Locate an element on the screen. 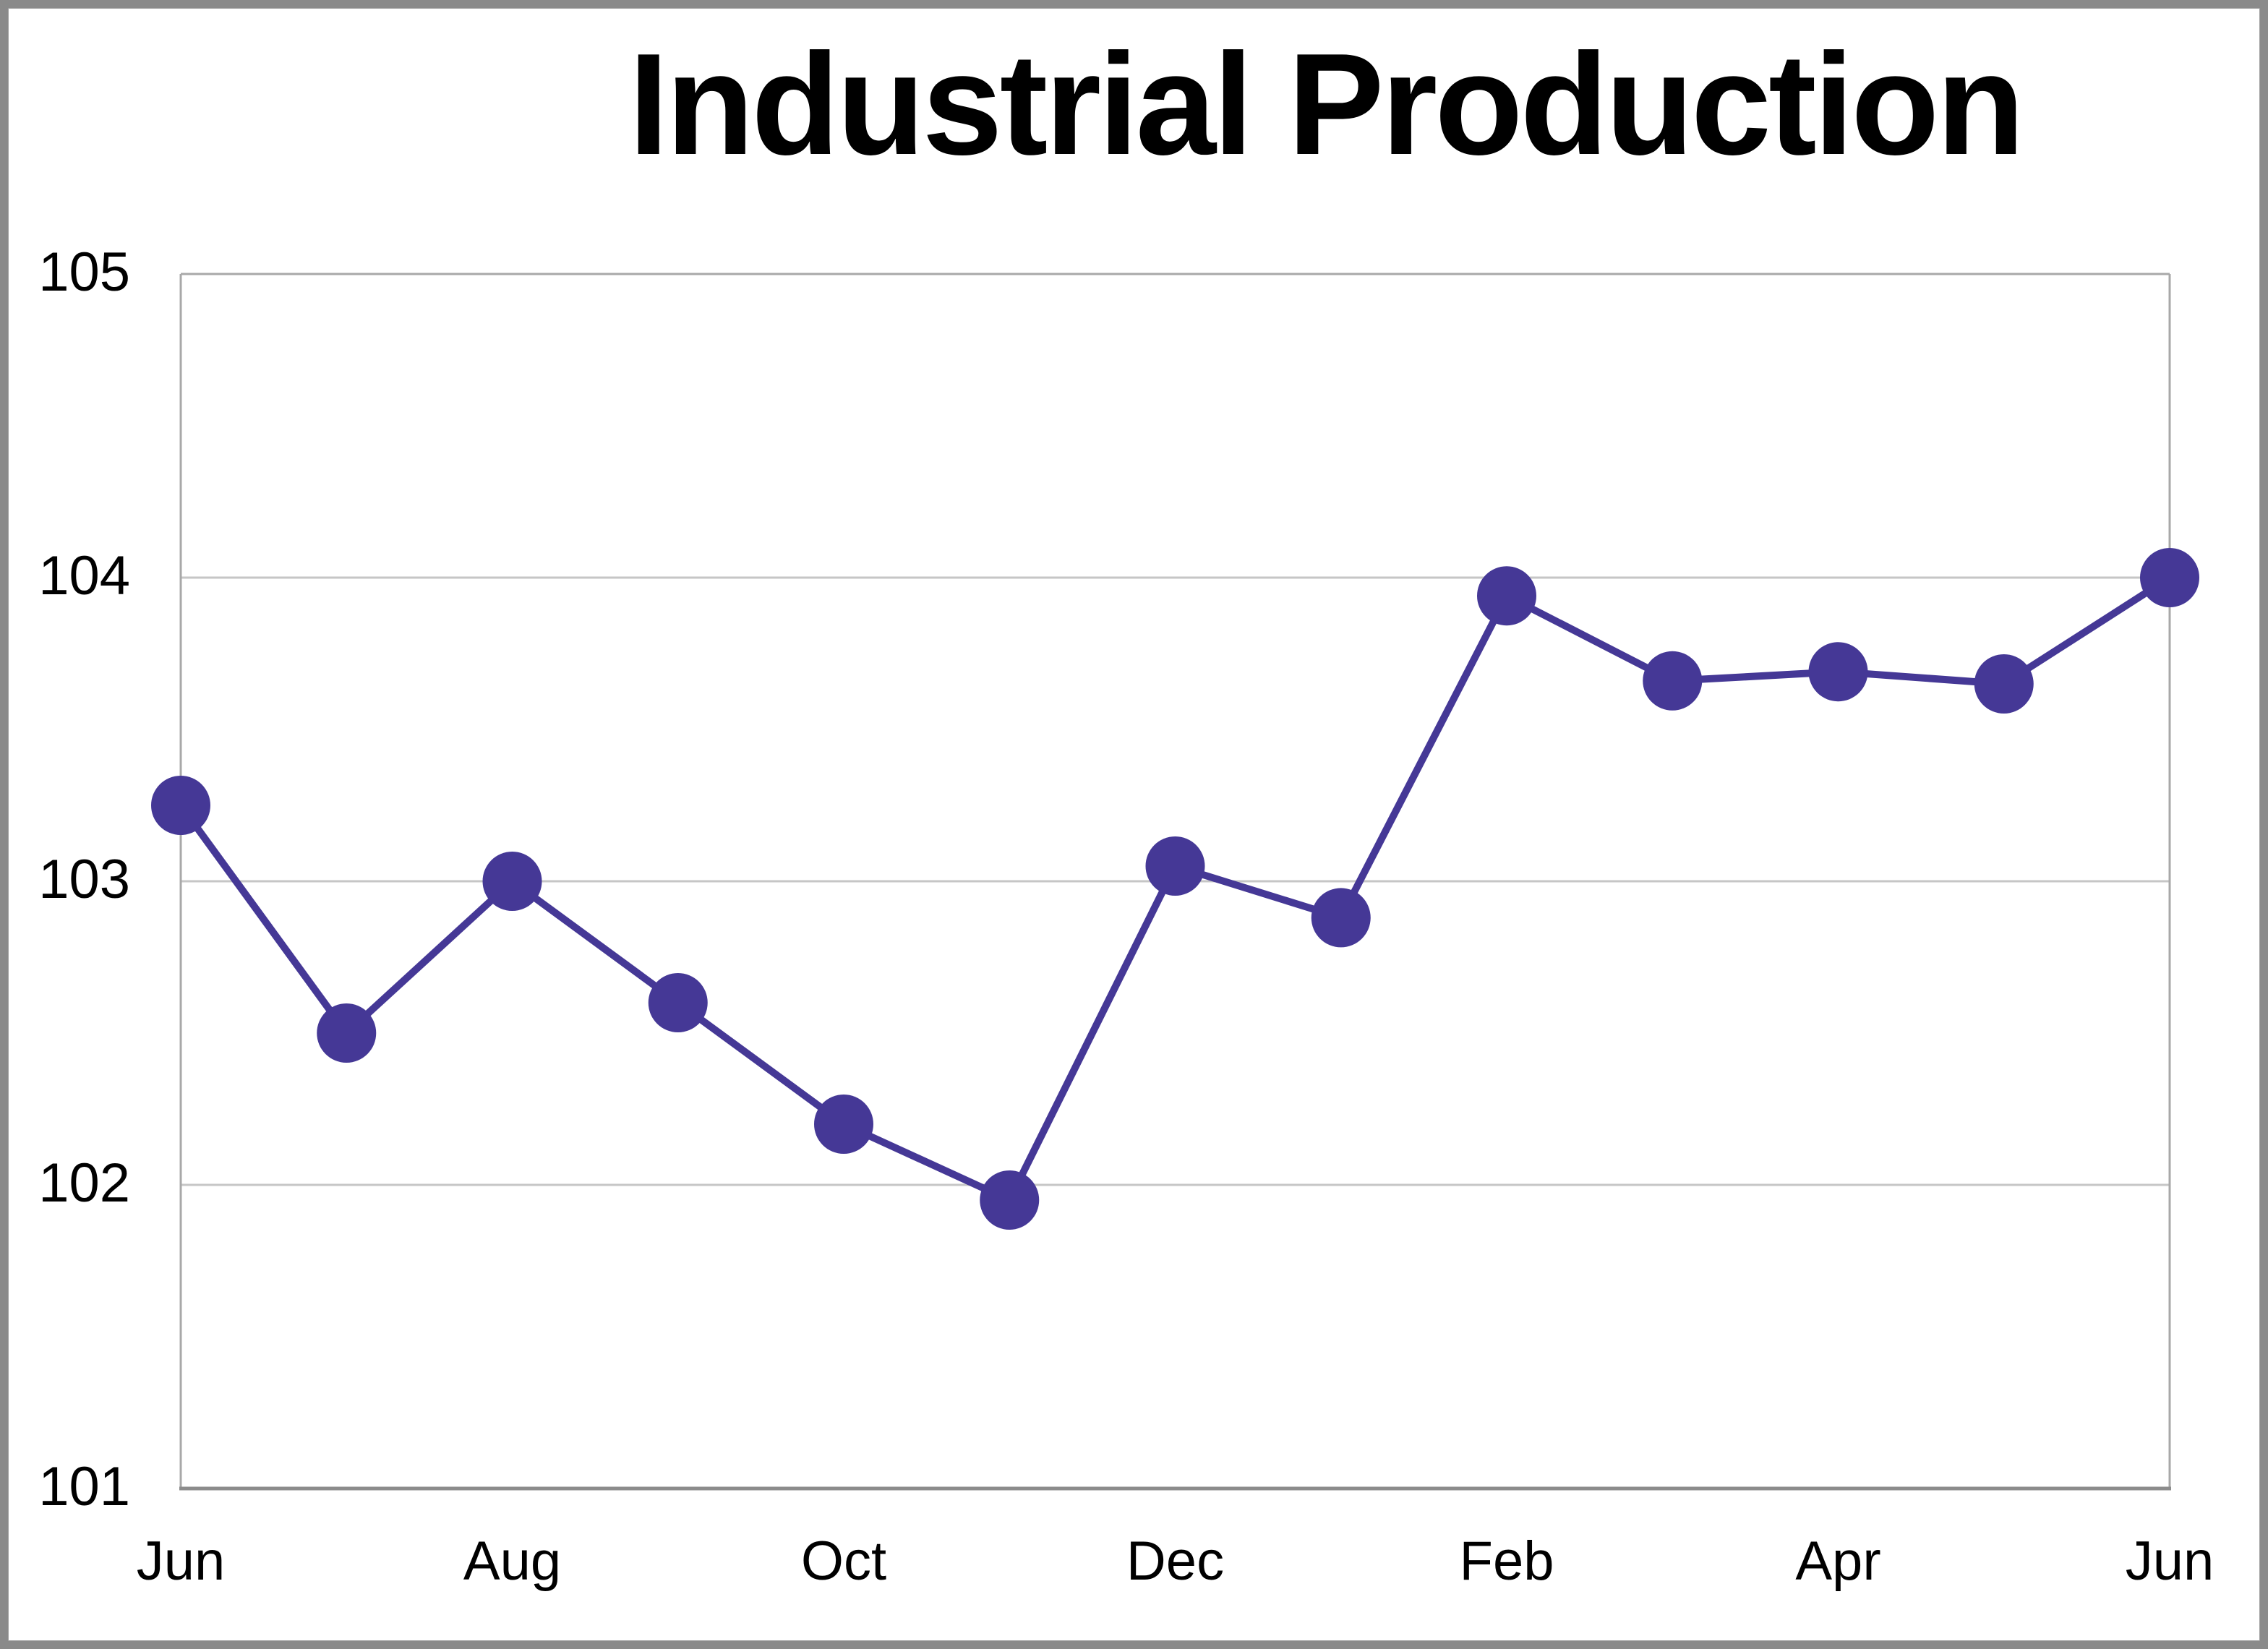 This screenshot has width=2268, height=1649. y-tick-label: 102 is located at coordinates (84, 1183).